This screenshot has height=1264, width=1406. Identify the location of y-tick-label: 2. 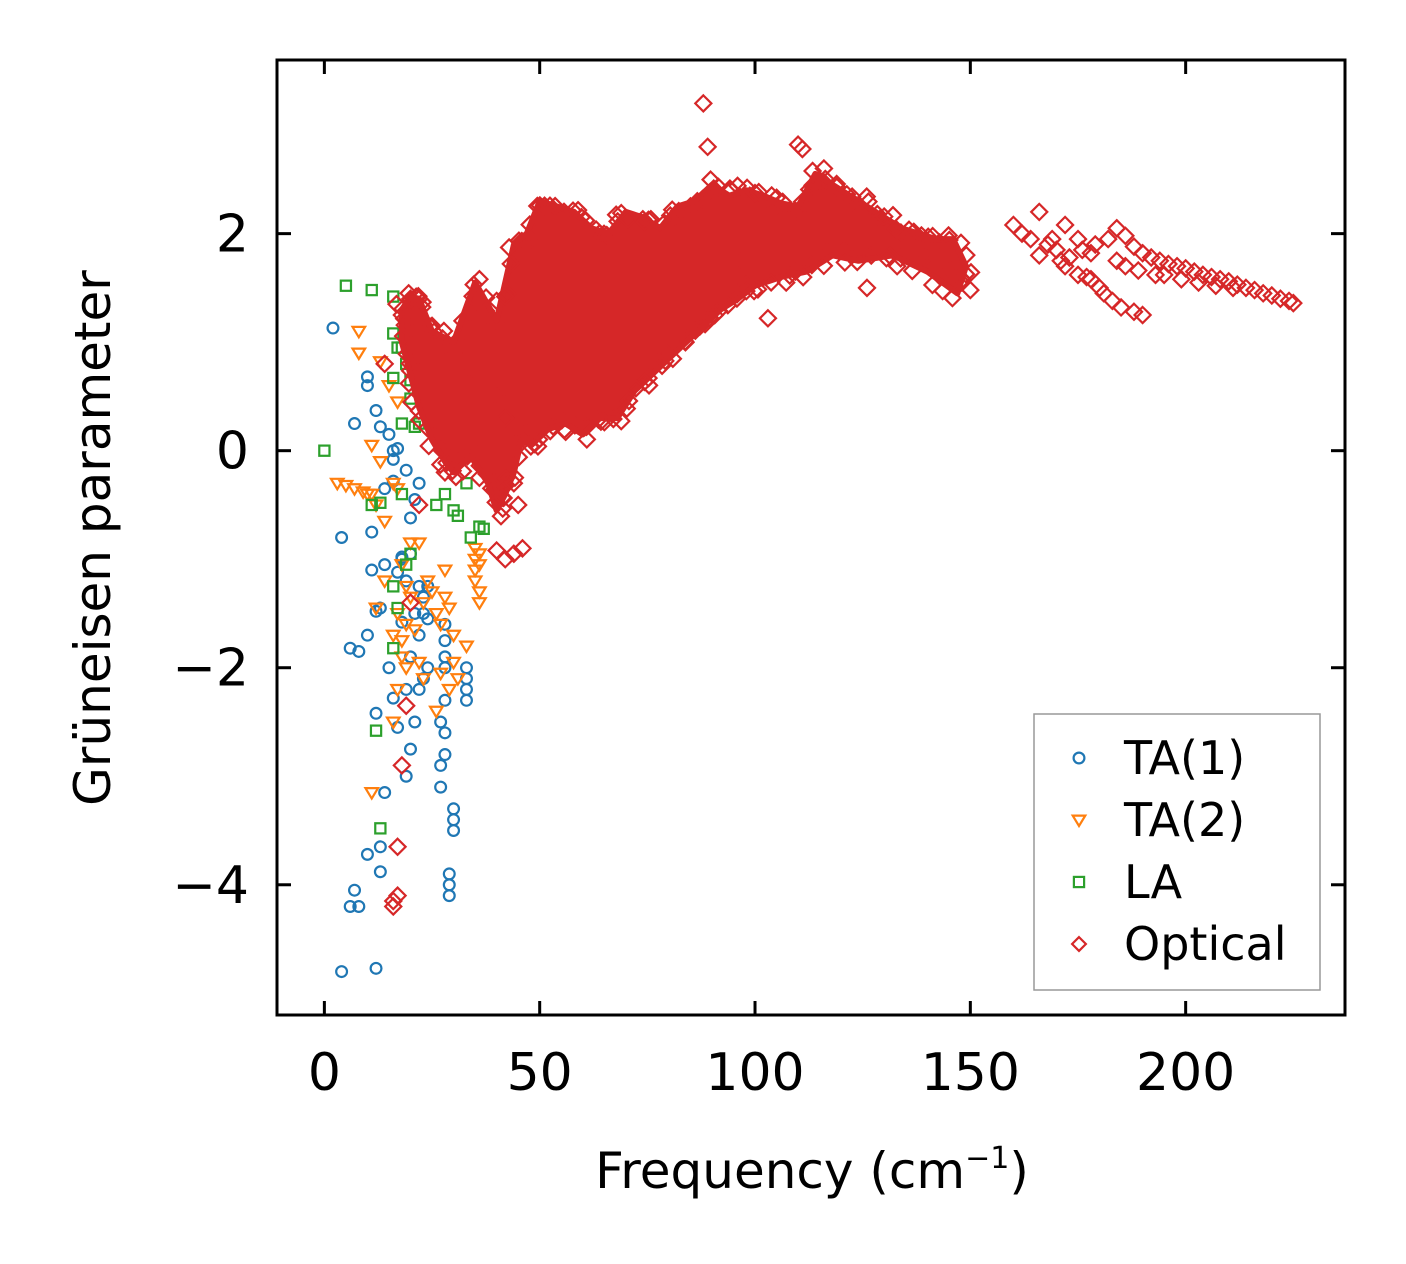
(232, 235).